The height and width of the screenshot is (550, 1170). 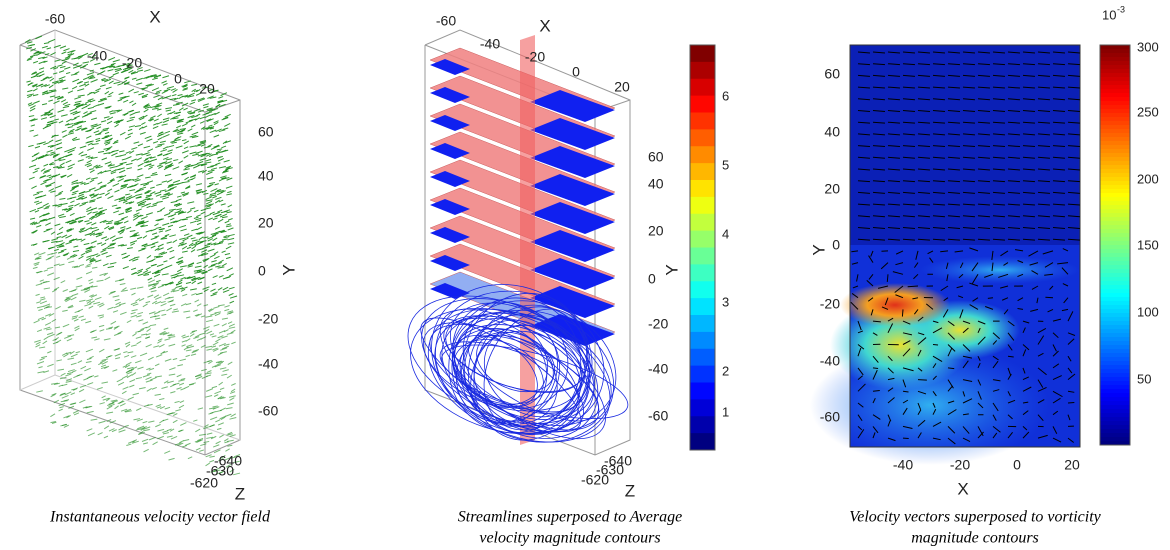 What do you see at coordinates (1115, 47) in the screenshot?
I see `colorbar-step` at bounding box center [1115, 47].